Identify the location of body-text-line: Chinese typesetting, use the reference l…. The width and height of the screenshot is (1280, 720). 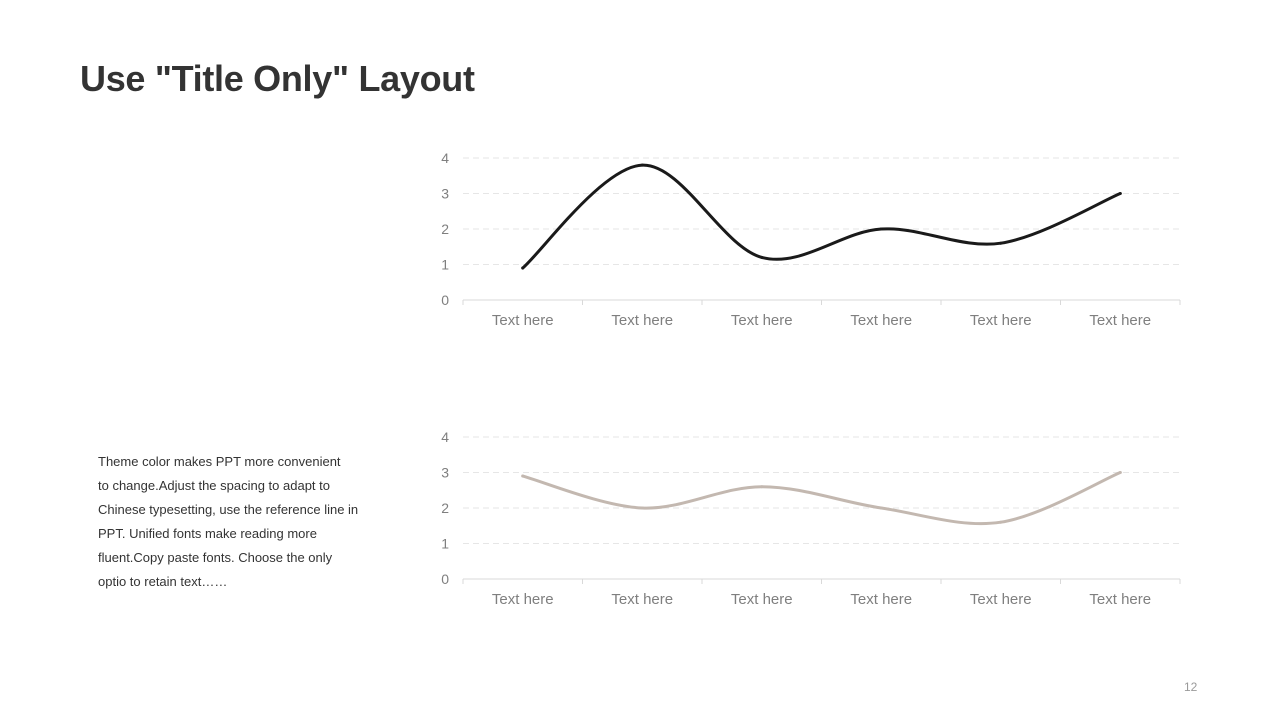
(228, 509).